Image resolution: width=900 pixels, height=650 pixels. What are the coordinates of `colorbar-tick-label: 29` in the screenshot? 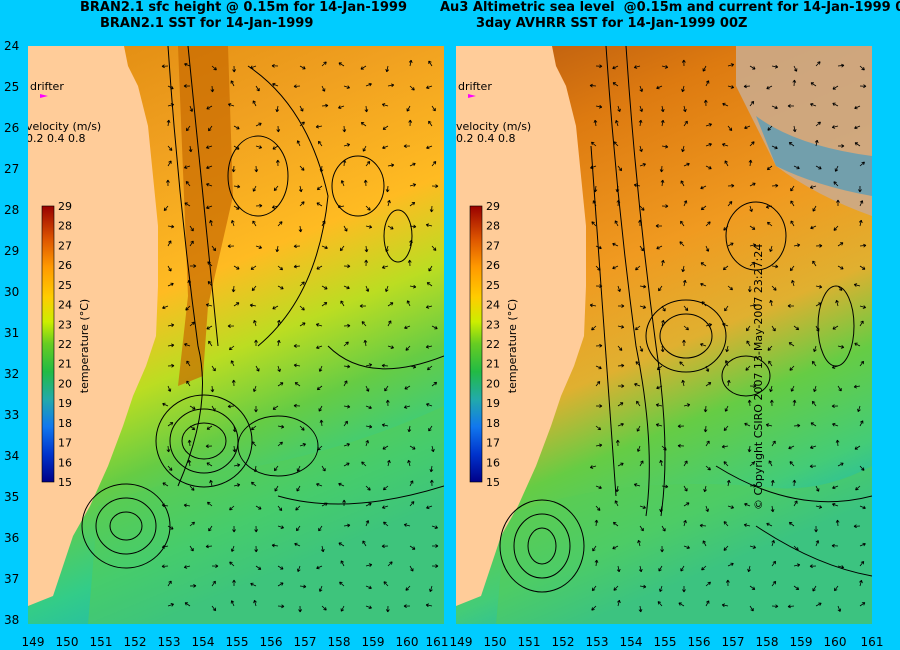 It's located at (65, 206).